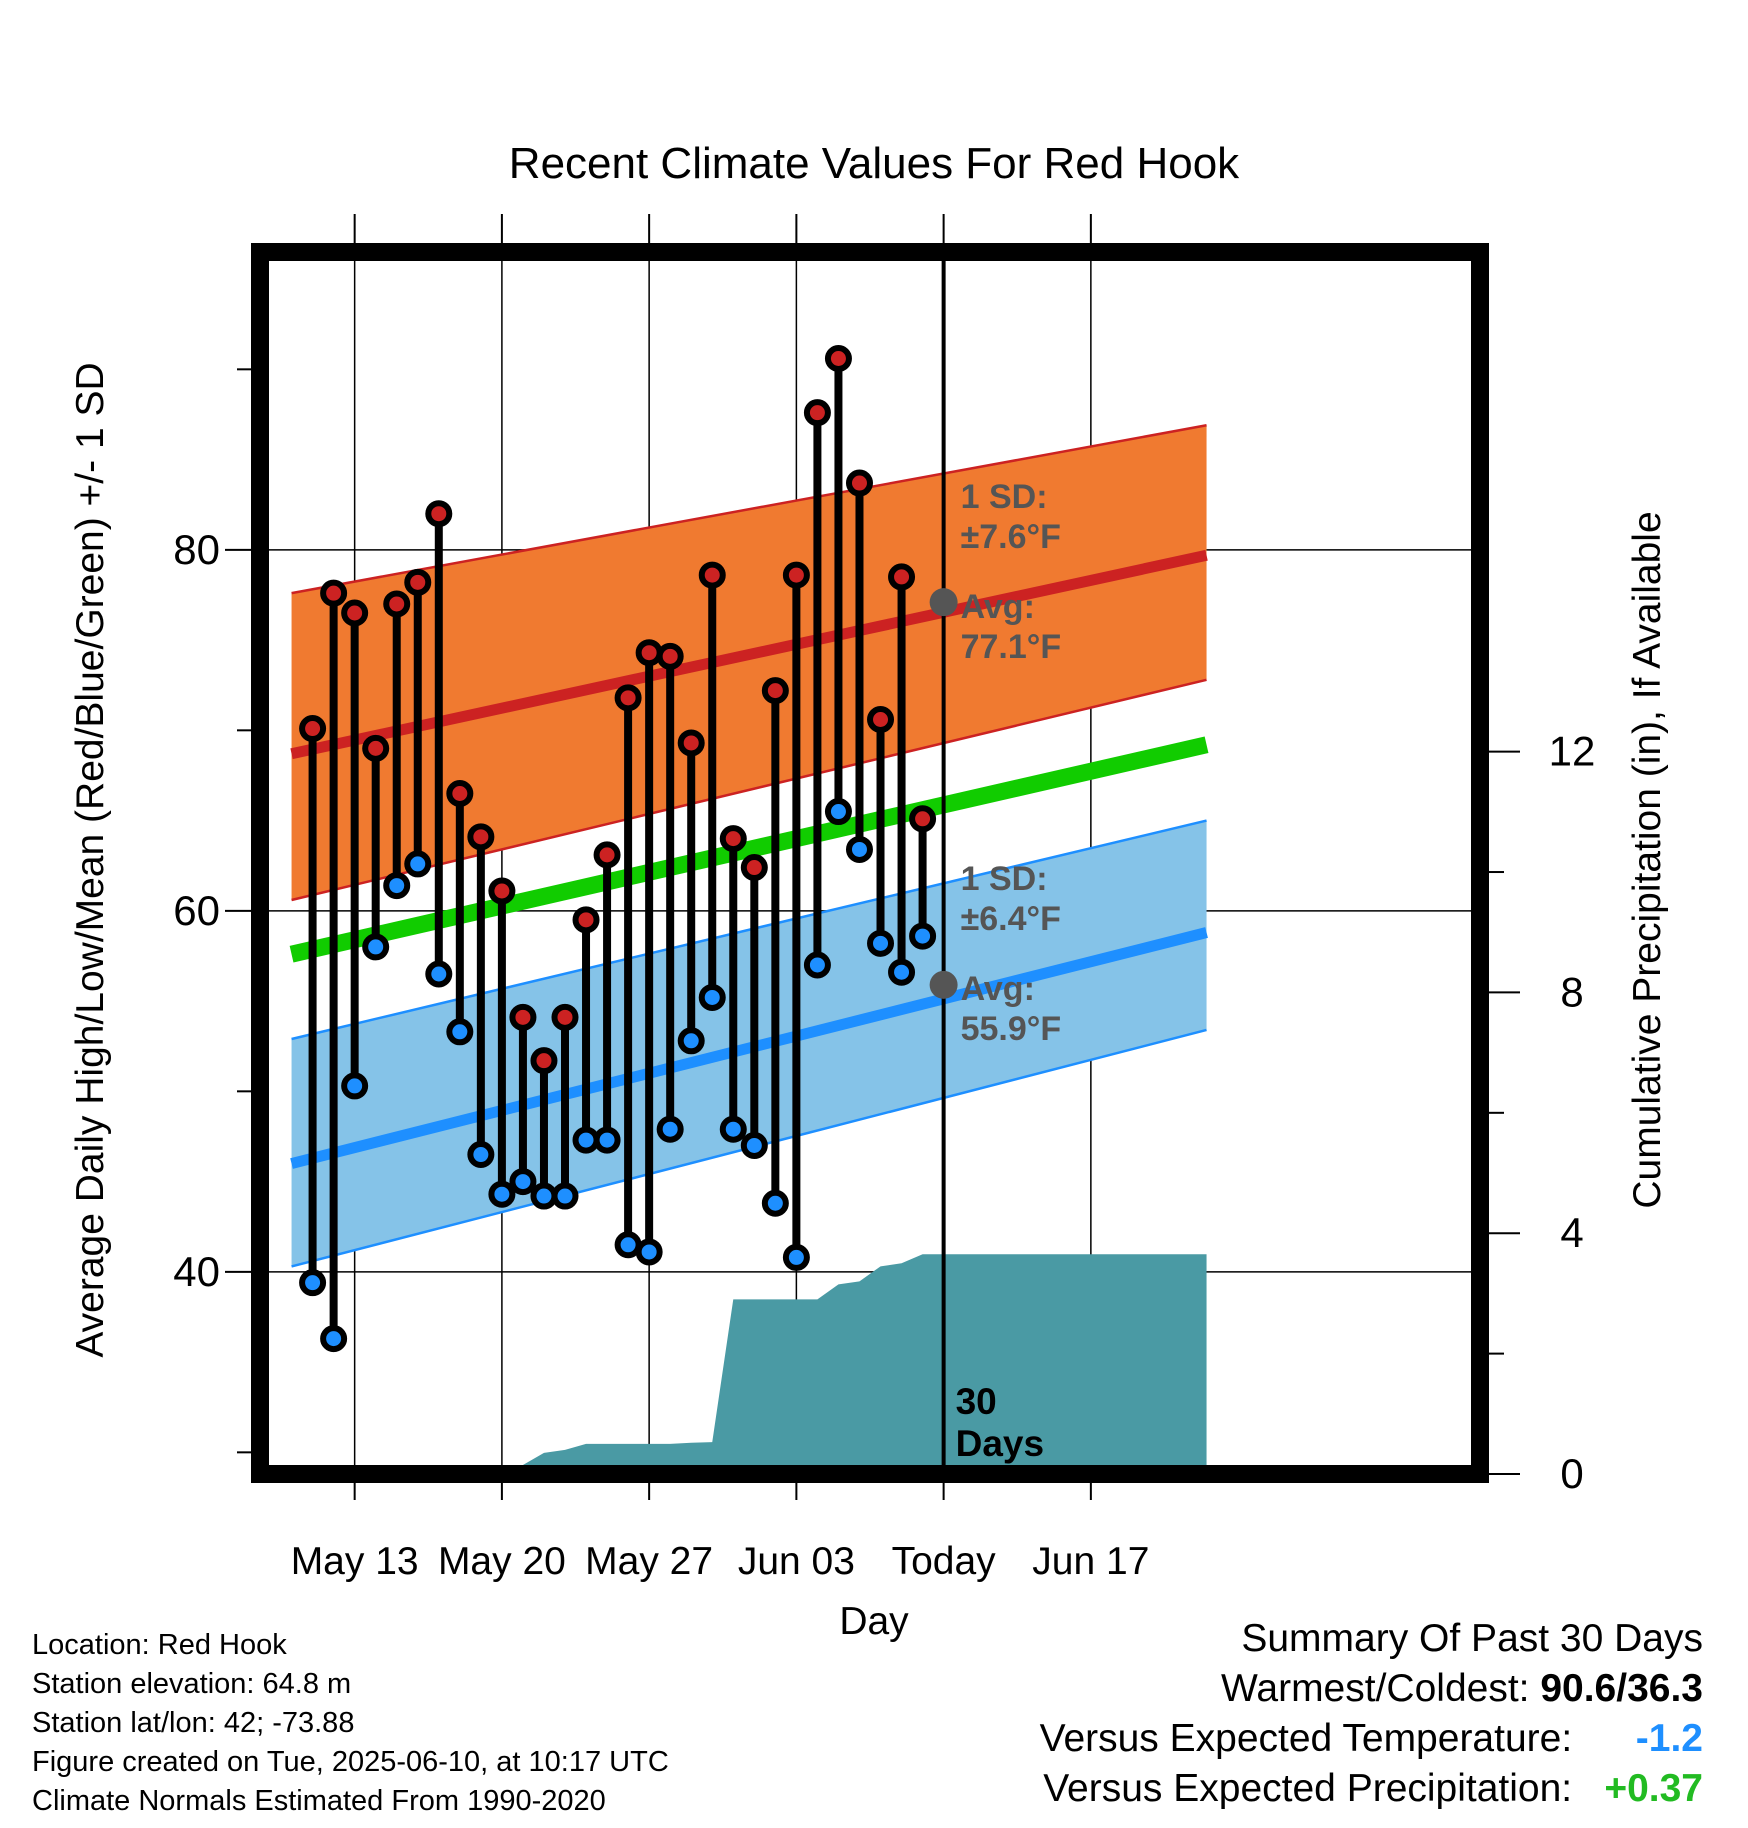 The width and height of the screenshot is (1748, 1828). I want to click on elevation-text: Station elevation: 64.8 m, so click(192, 1684).